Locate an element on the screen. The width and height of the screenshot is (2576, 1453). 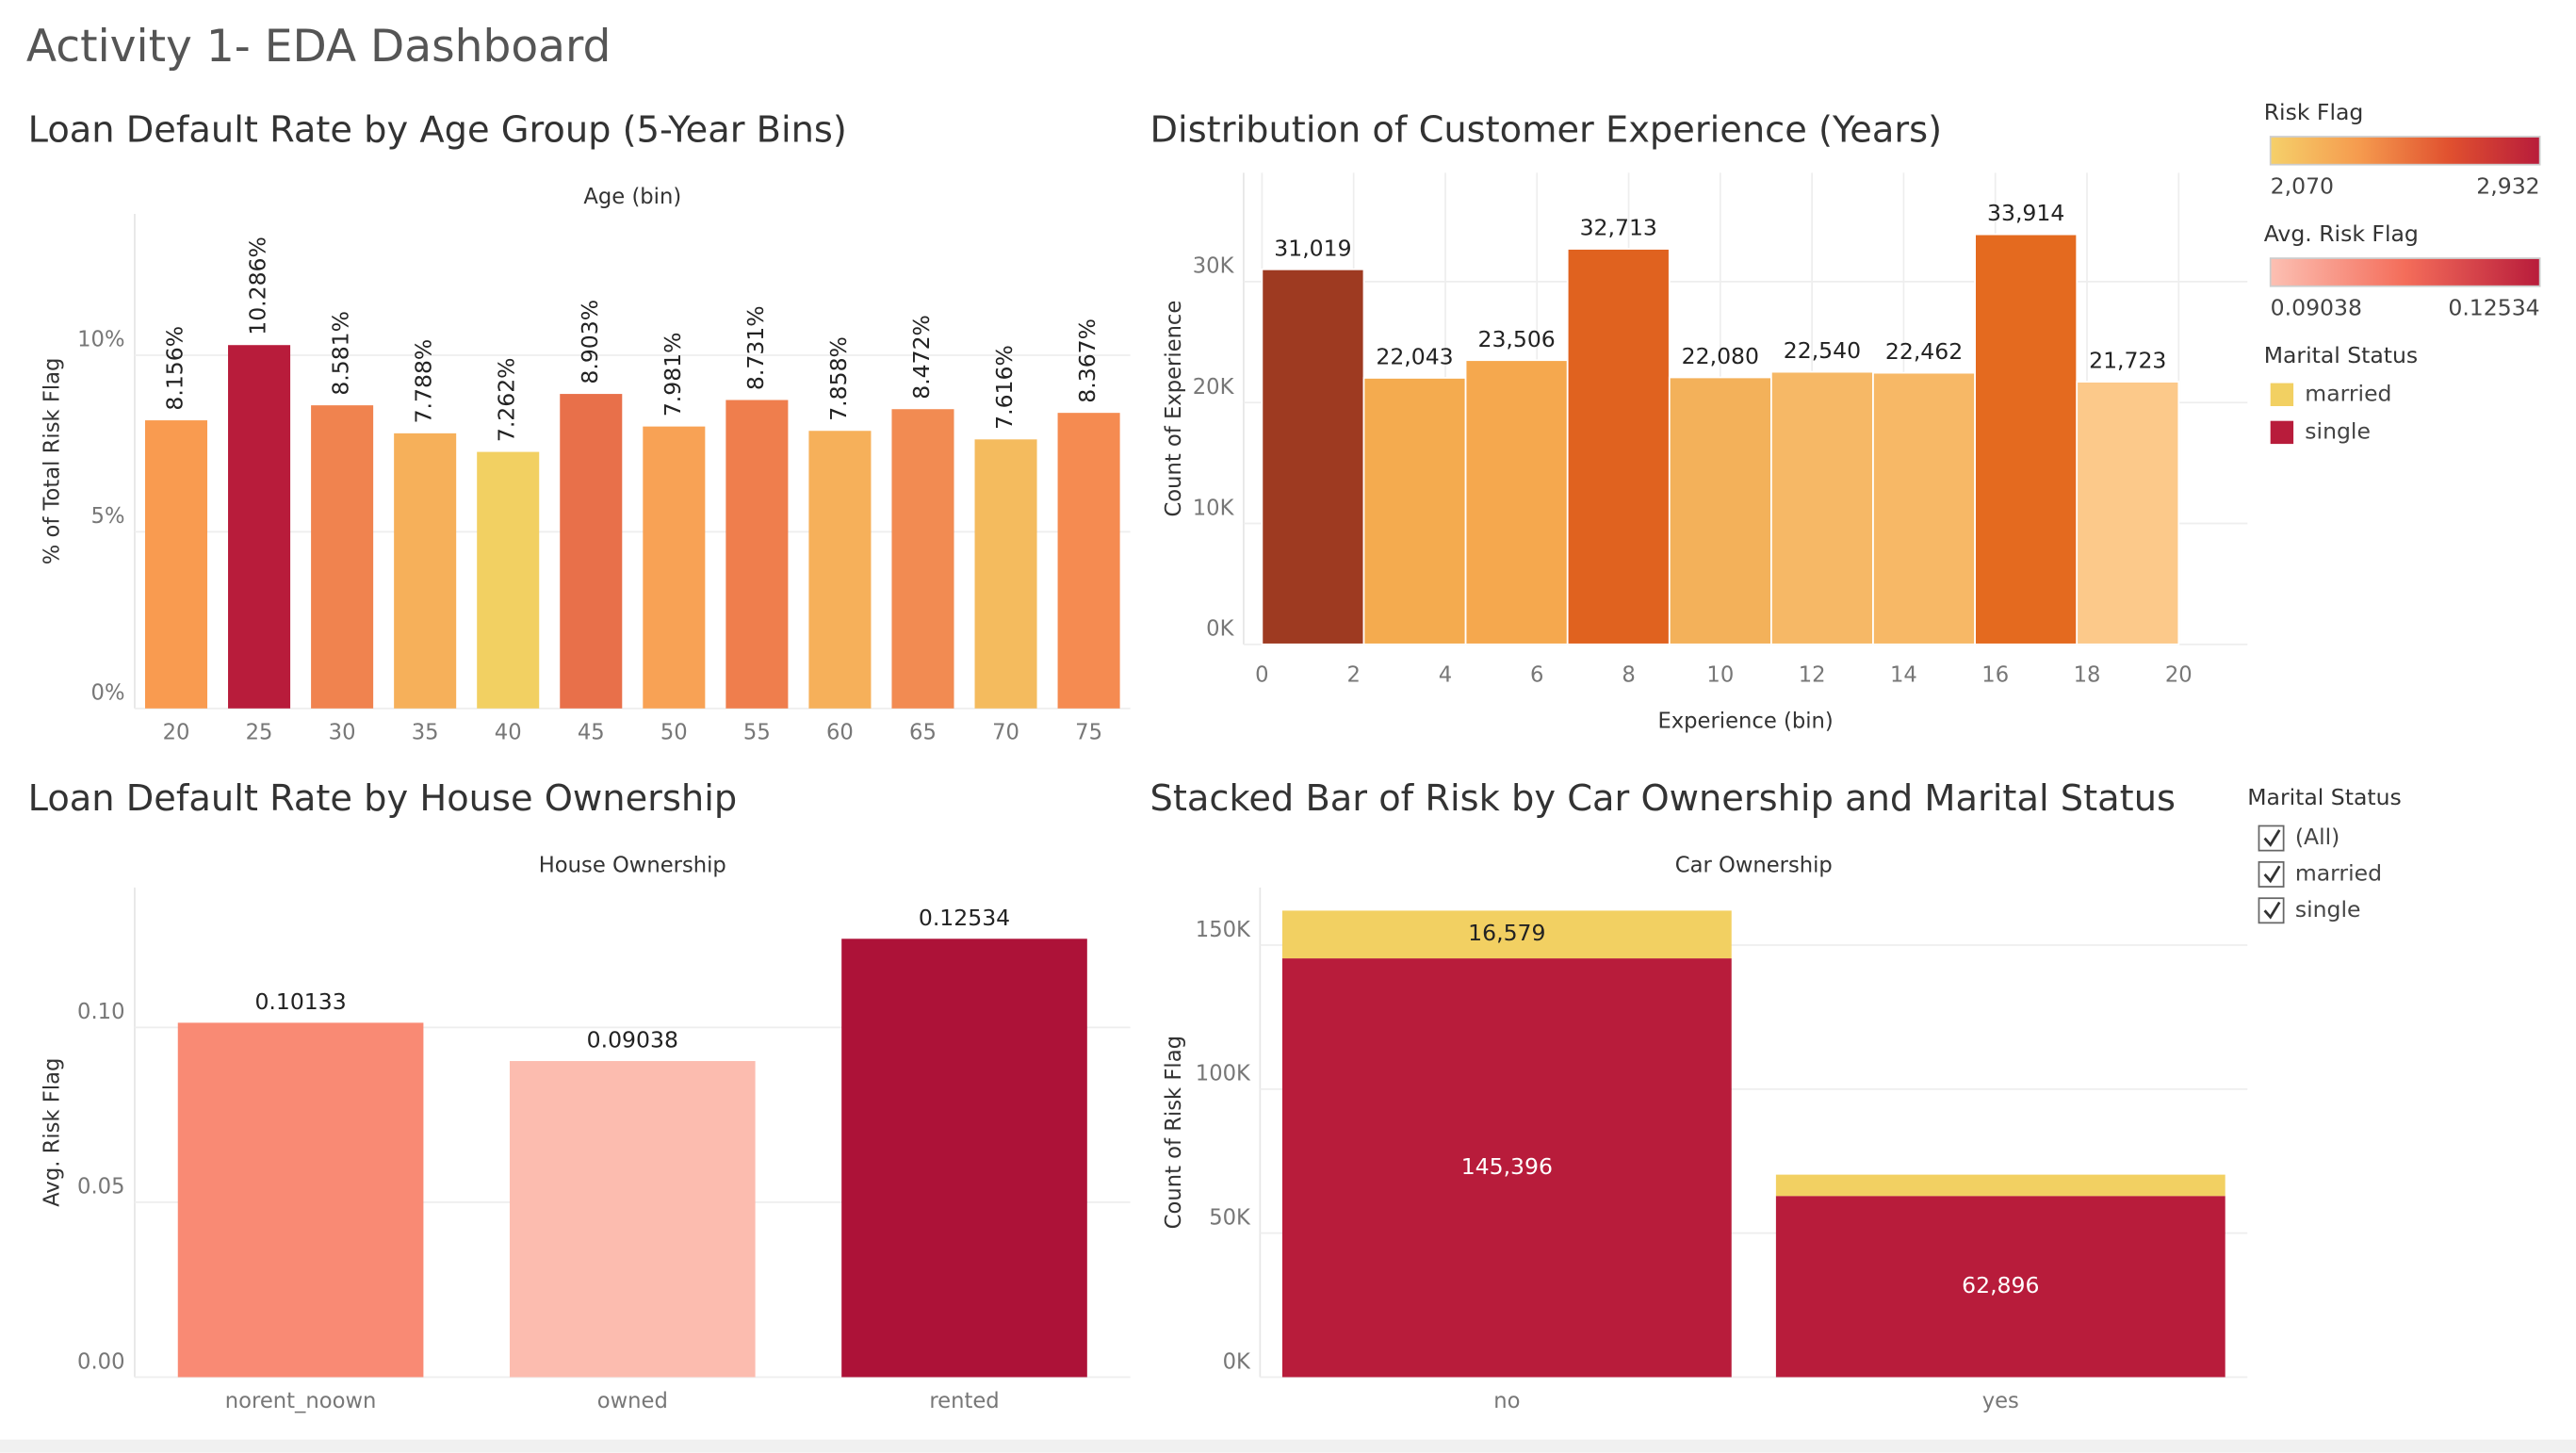
y-tick-label: 10% is located at coordinates (100, 340).